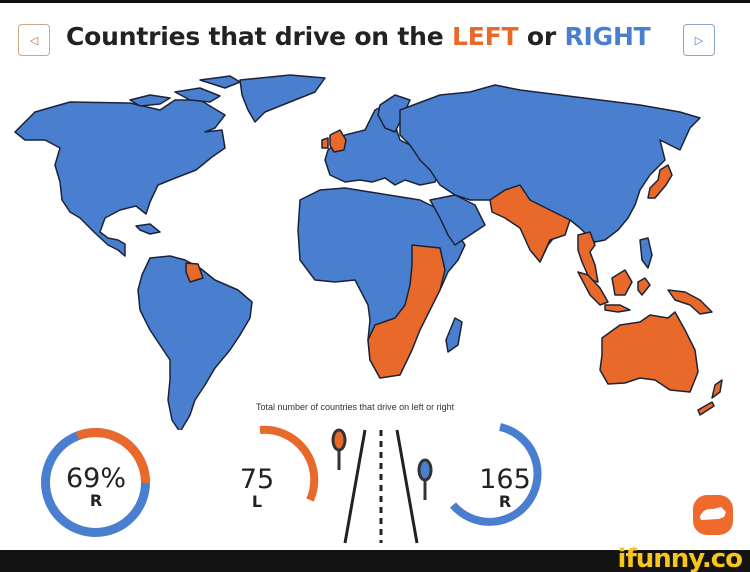 Image resolution: width=750 pixels, height=572 pixels. What do you see at coordinates (485, 36) in the screenshot?
I see `title-left: LEFT` at bounding box center [485, 36].